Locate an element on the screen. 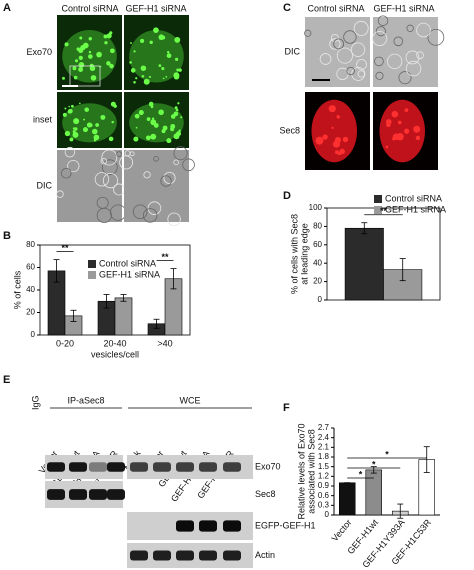 The image size is (474, 570). cell is located at coordinates (402, 131).